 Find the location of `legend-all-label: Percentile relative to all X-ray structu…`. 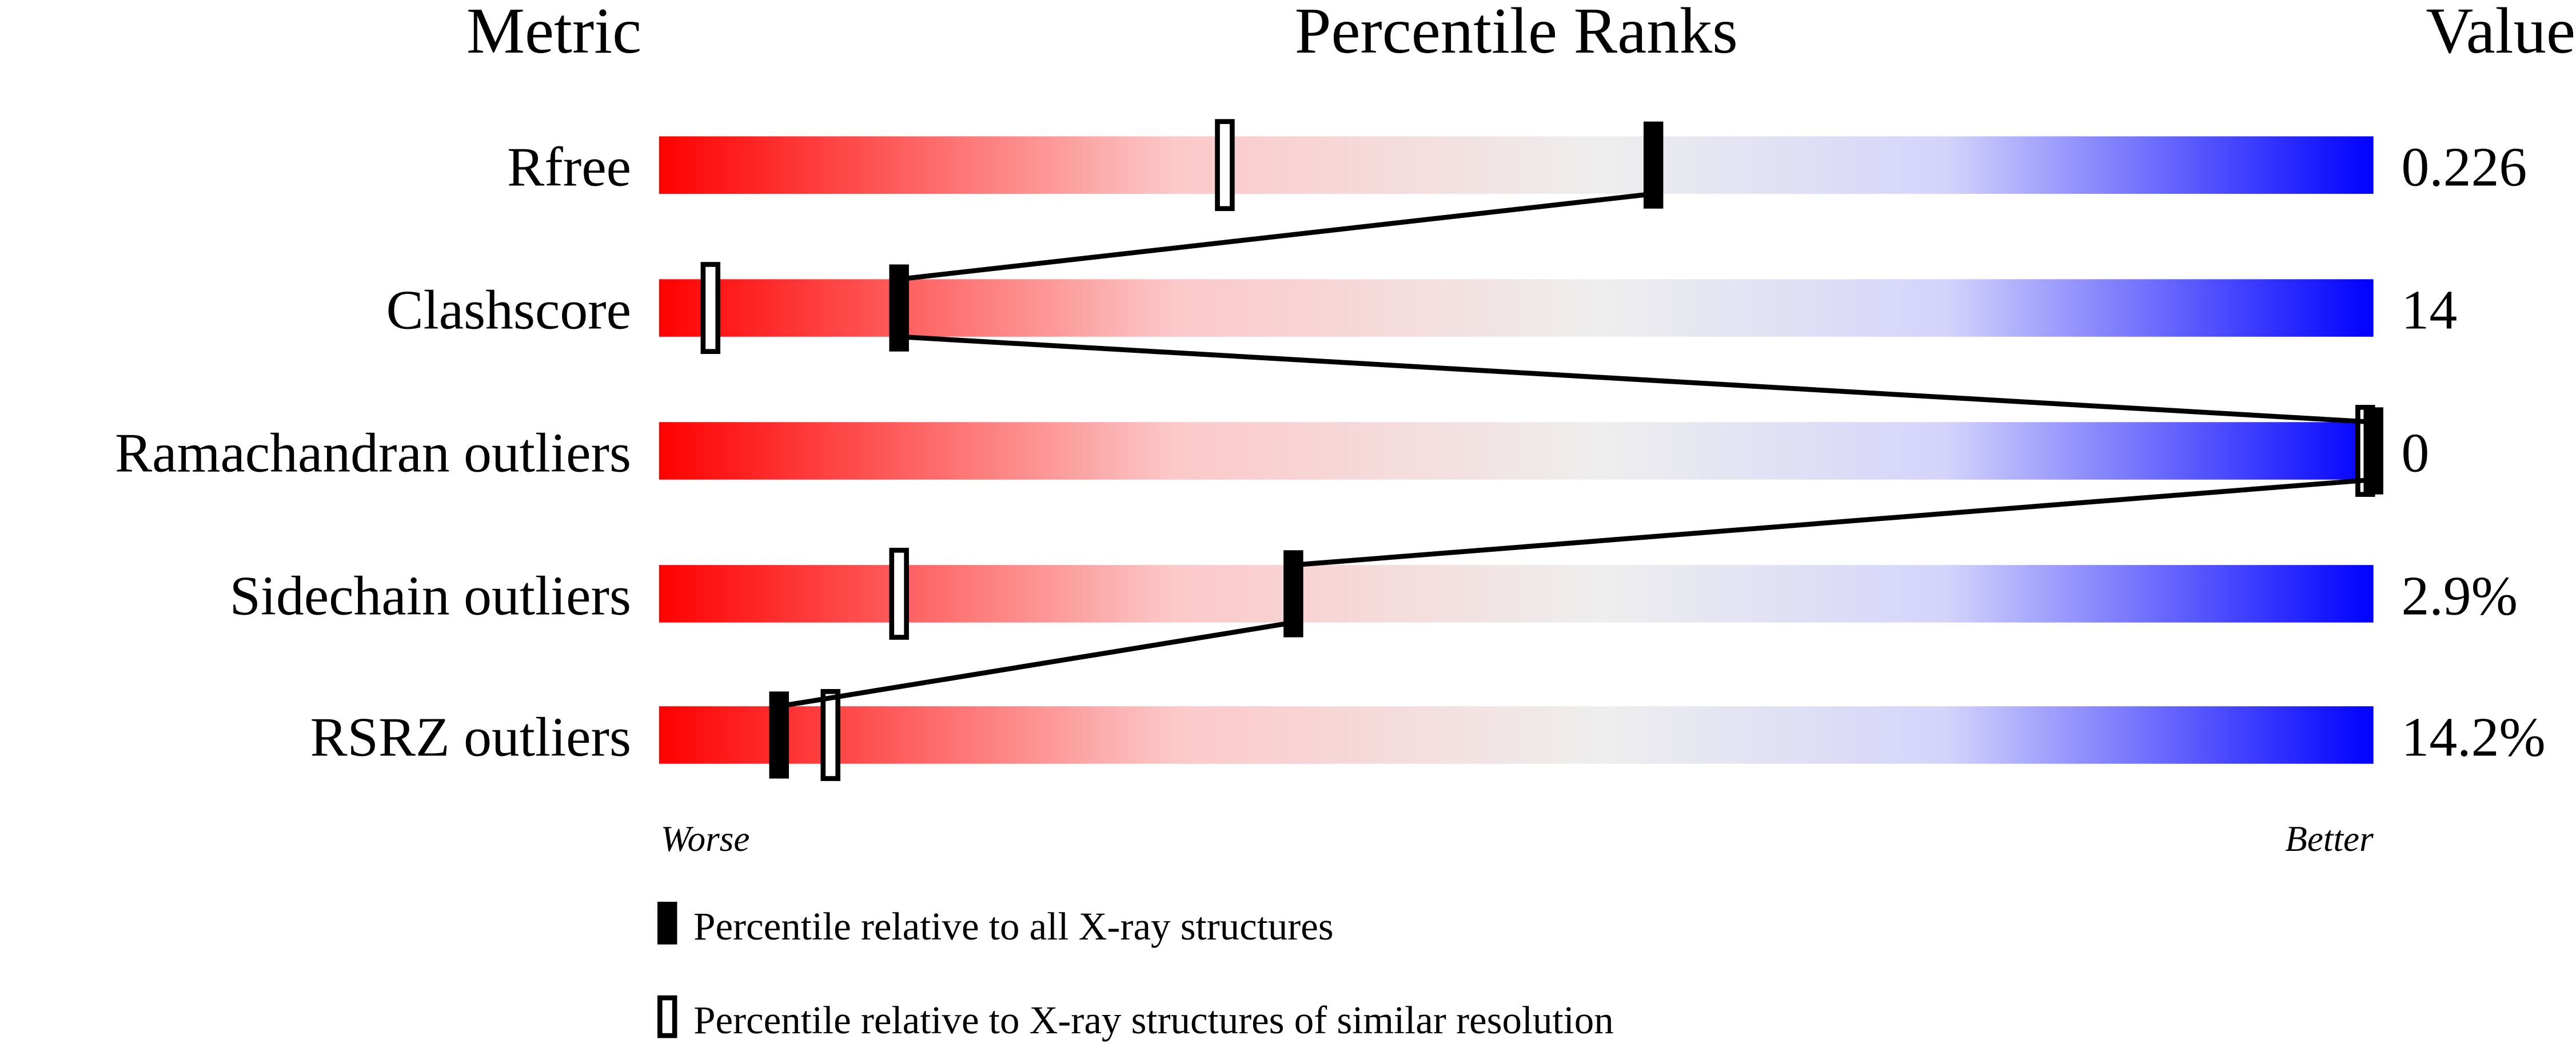

legend-all-label: Percentile relative to all X-ray structu… is located at coordinates (1013, 927).